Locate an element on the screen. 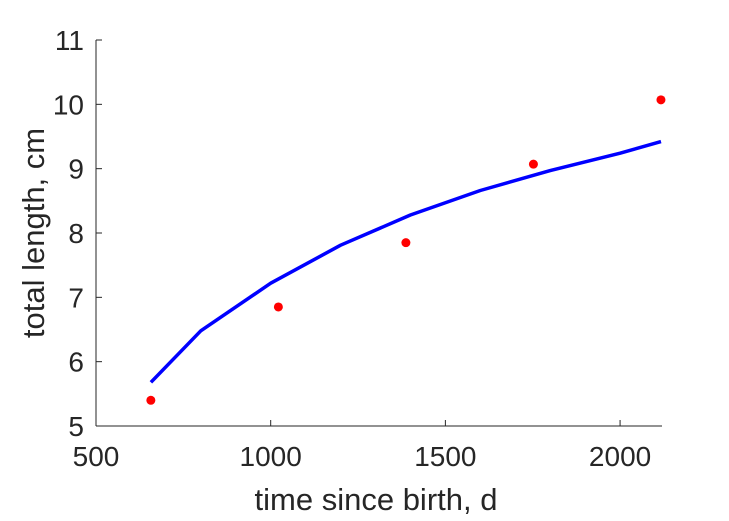  x-axis-label: time since birth, d is located at coordinates (376, 499).